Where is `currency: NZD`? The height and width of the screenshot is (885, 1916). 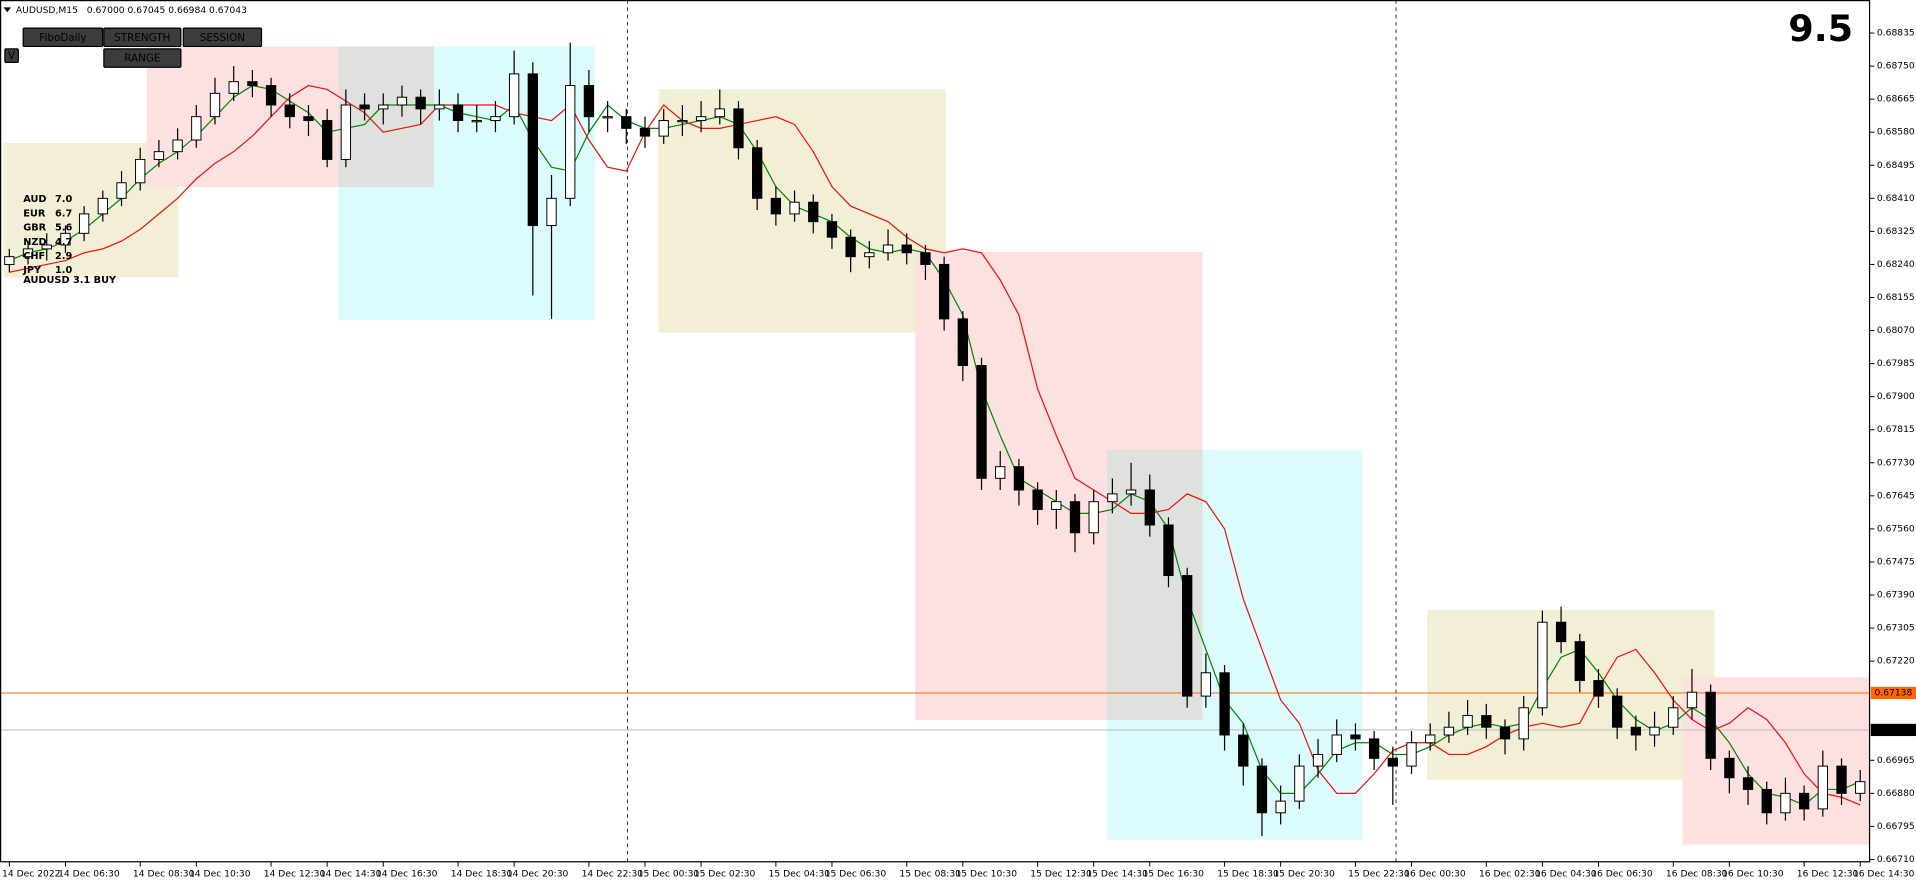 currency: NZD is located at coordinates (34, 242).